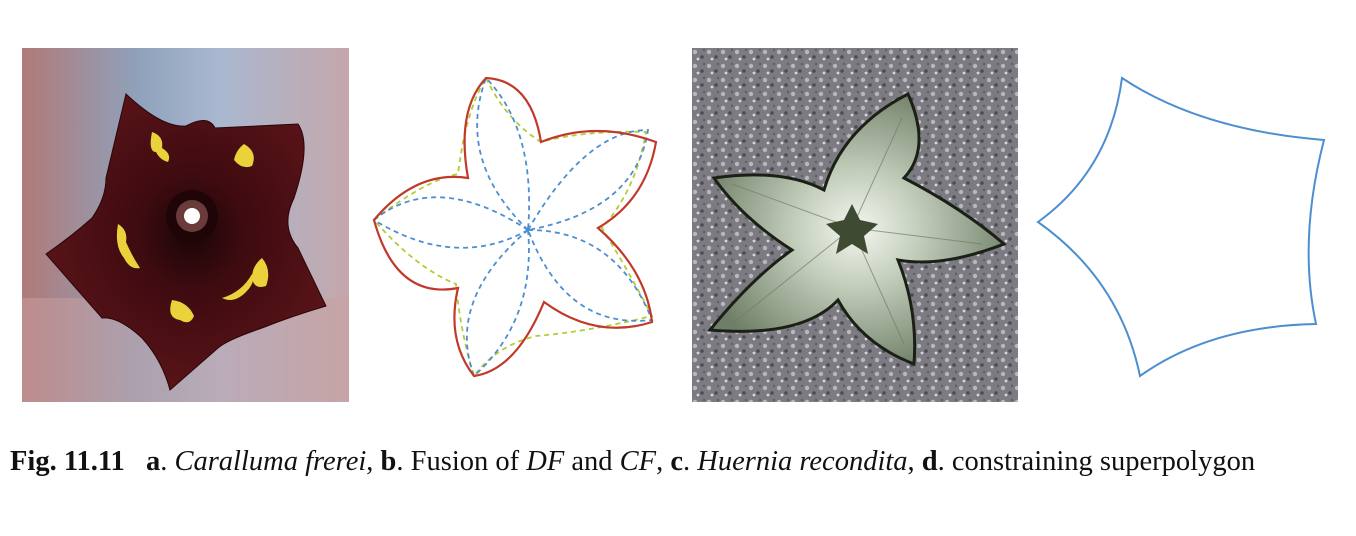  I want to click on fusion-diagram-svg, so click(515, 227).